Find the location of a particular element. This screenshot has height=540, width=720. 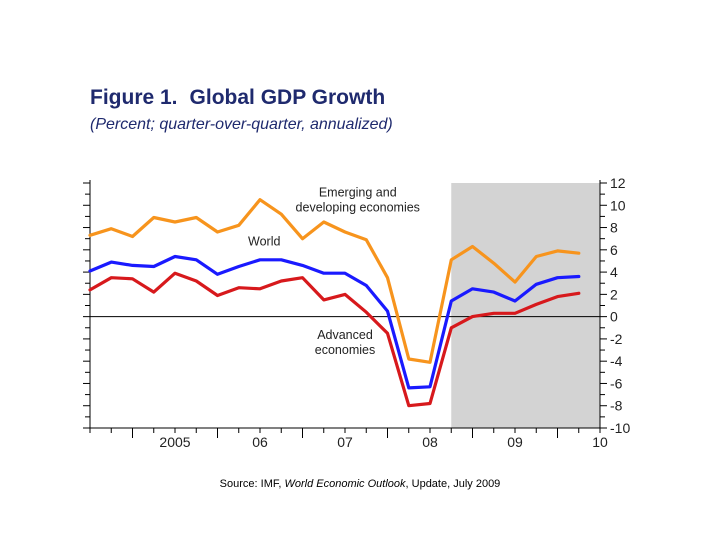

x-tick-label: 10 is located at coordinates (600, 442).